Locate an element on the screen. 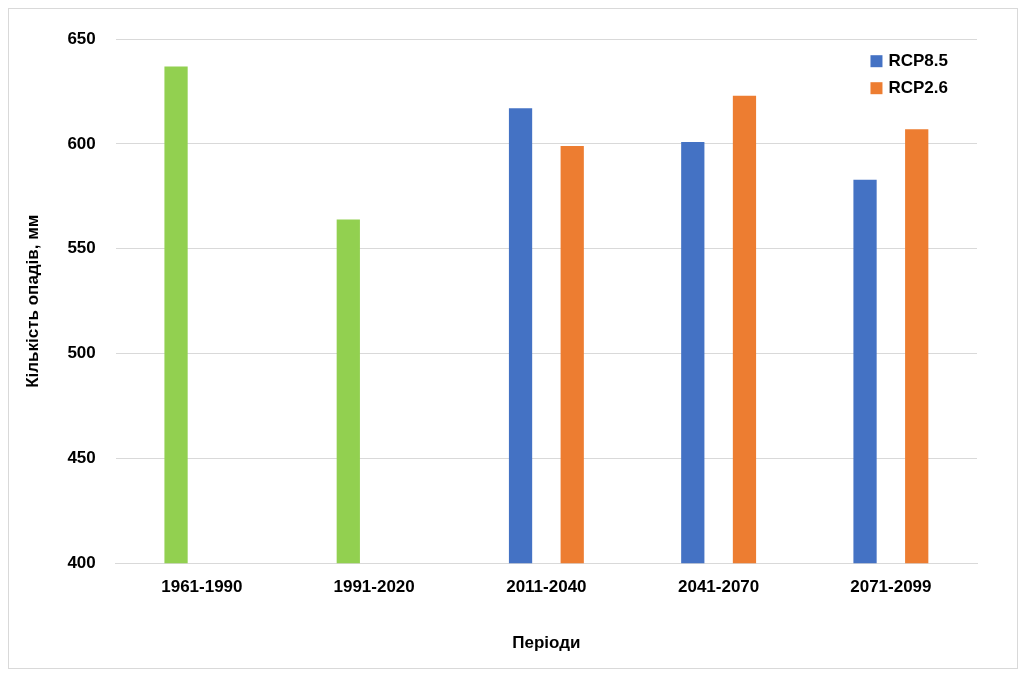 This screenshot has width=1024, height=675. y-tick-label: 600 is located at coordinates (81, 143).